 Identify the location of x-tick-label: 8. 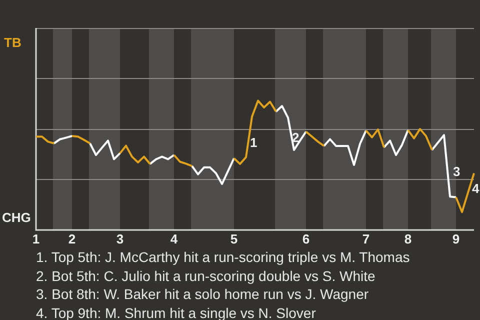
(408, 238).